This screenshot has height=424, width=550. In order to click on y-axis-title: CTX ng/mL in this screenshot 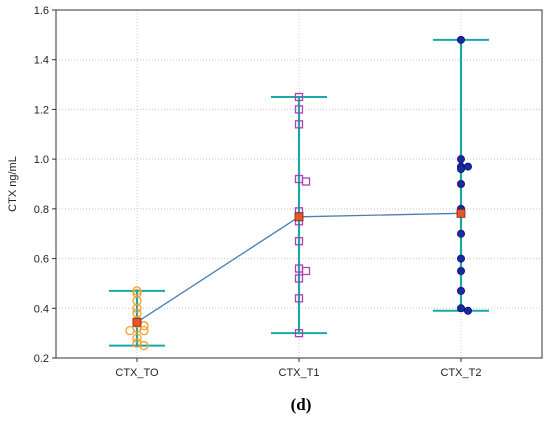, I will do `click(13, 184)`.